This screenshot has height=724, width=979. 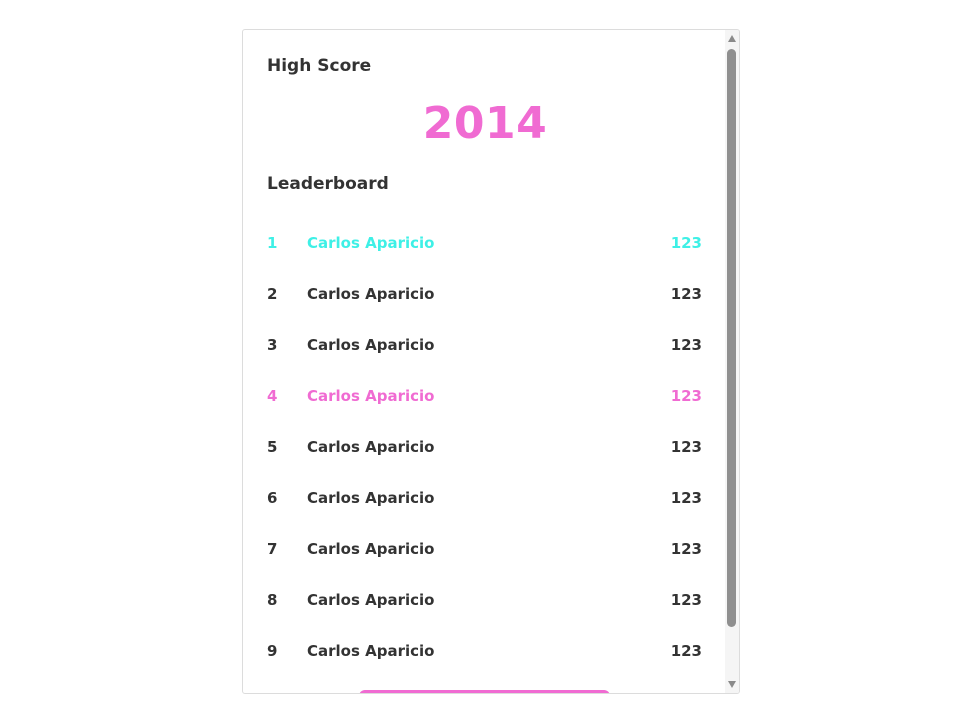 What do you see at coordinates (272, 498) in the screenshot?
I see `row-rank: 6` at bounding box center [272, 498].